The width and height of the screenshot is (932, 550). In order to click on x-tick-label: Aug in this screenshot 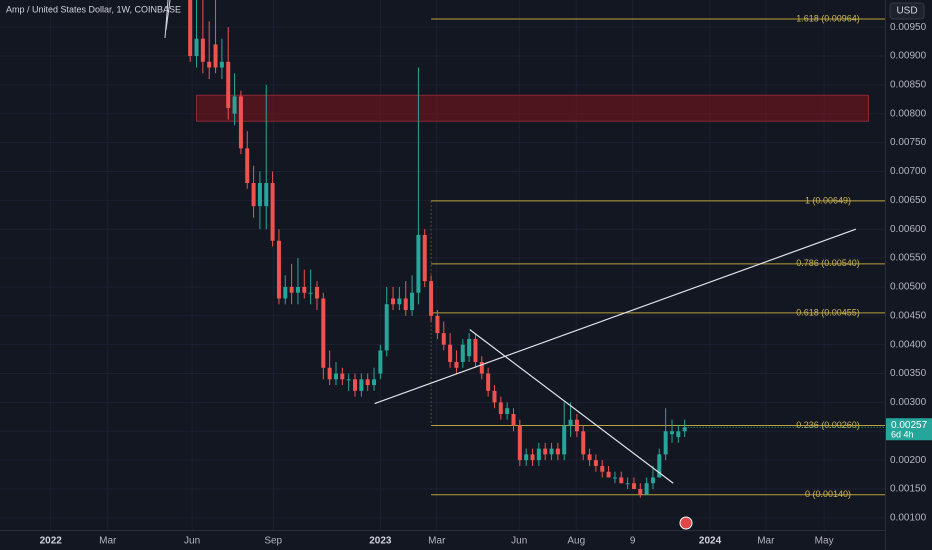, I will do `click(576, 541)`.